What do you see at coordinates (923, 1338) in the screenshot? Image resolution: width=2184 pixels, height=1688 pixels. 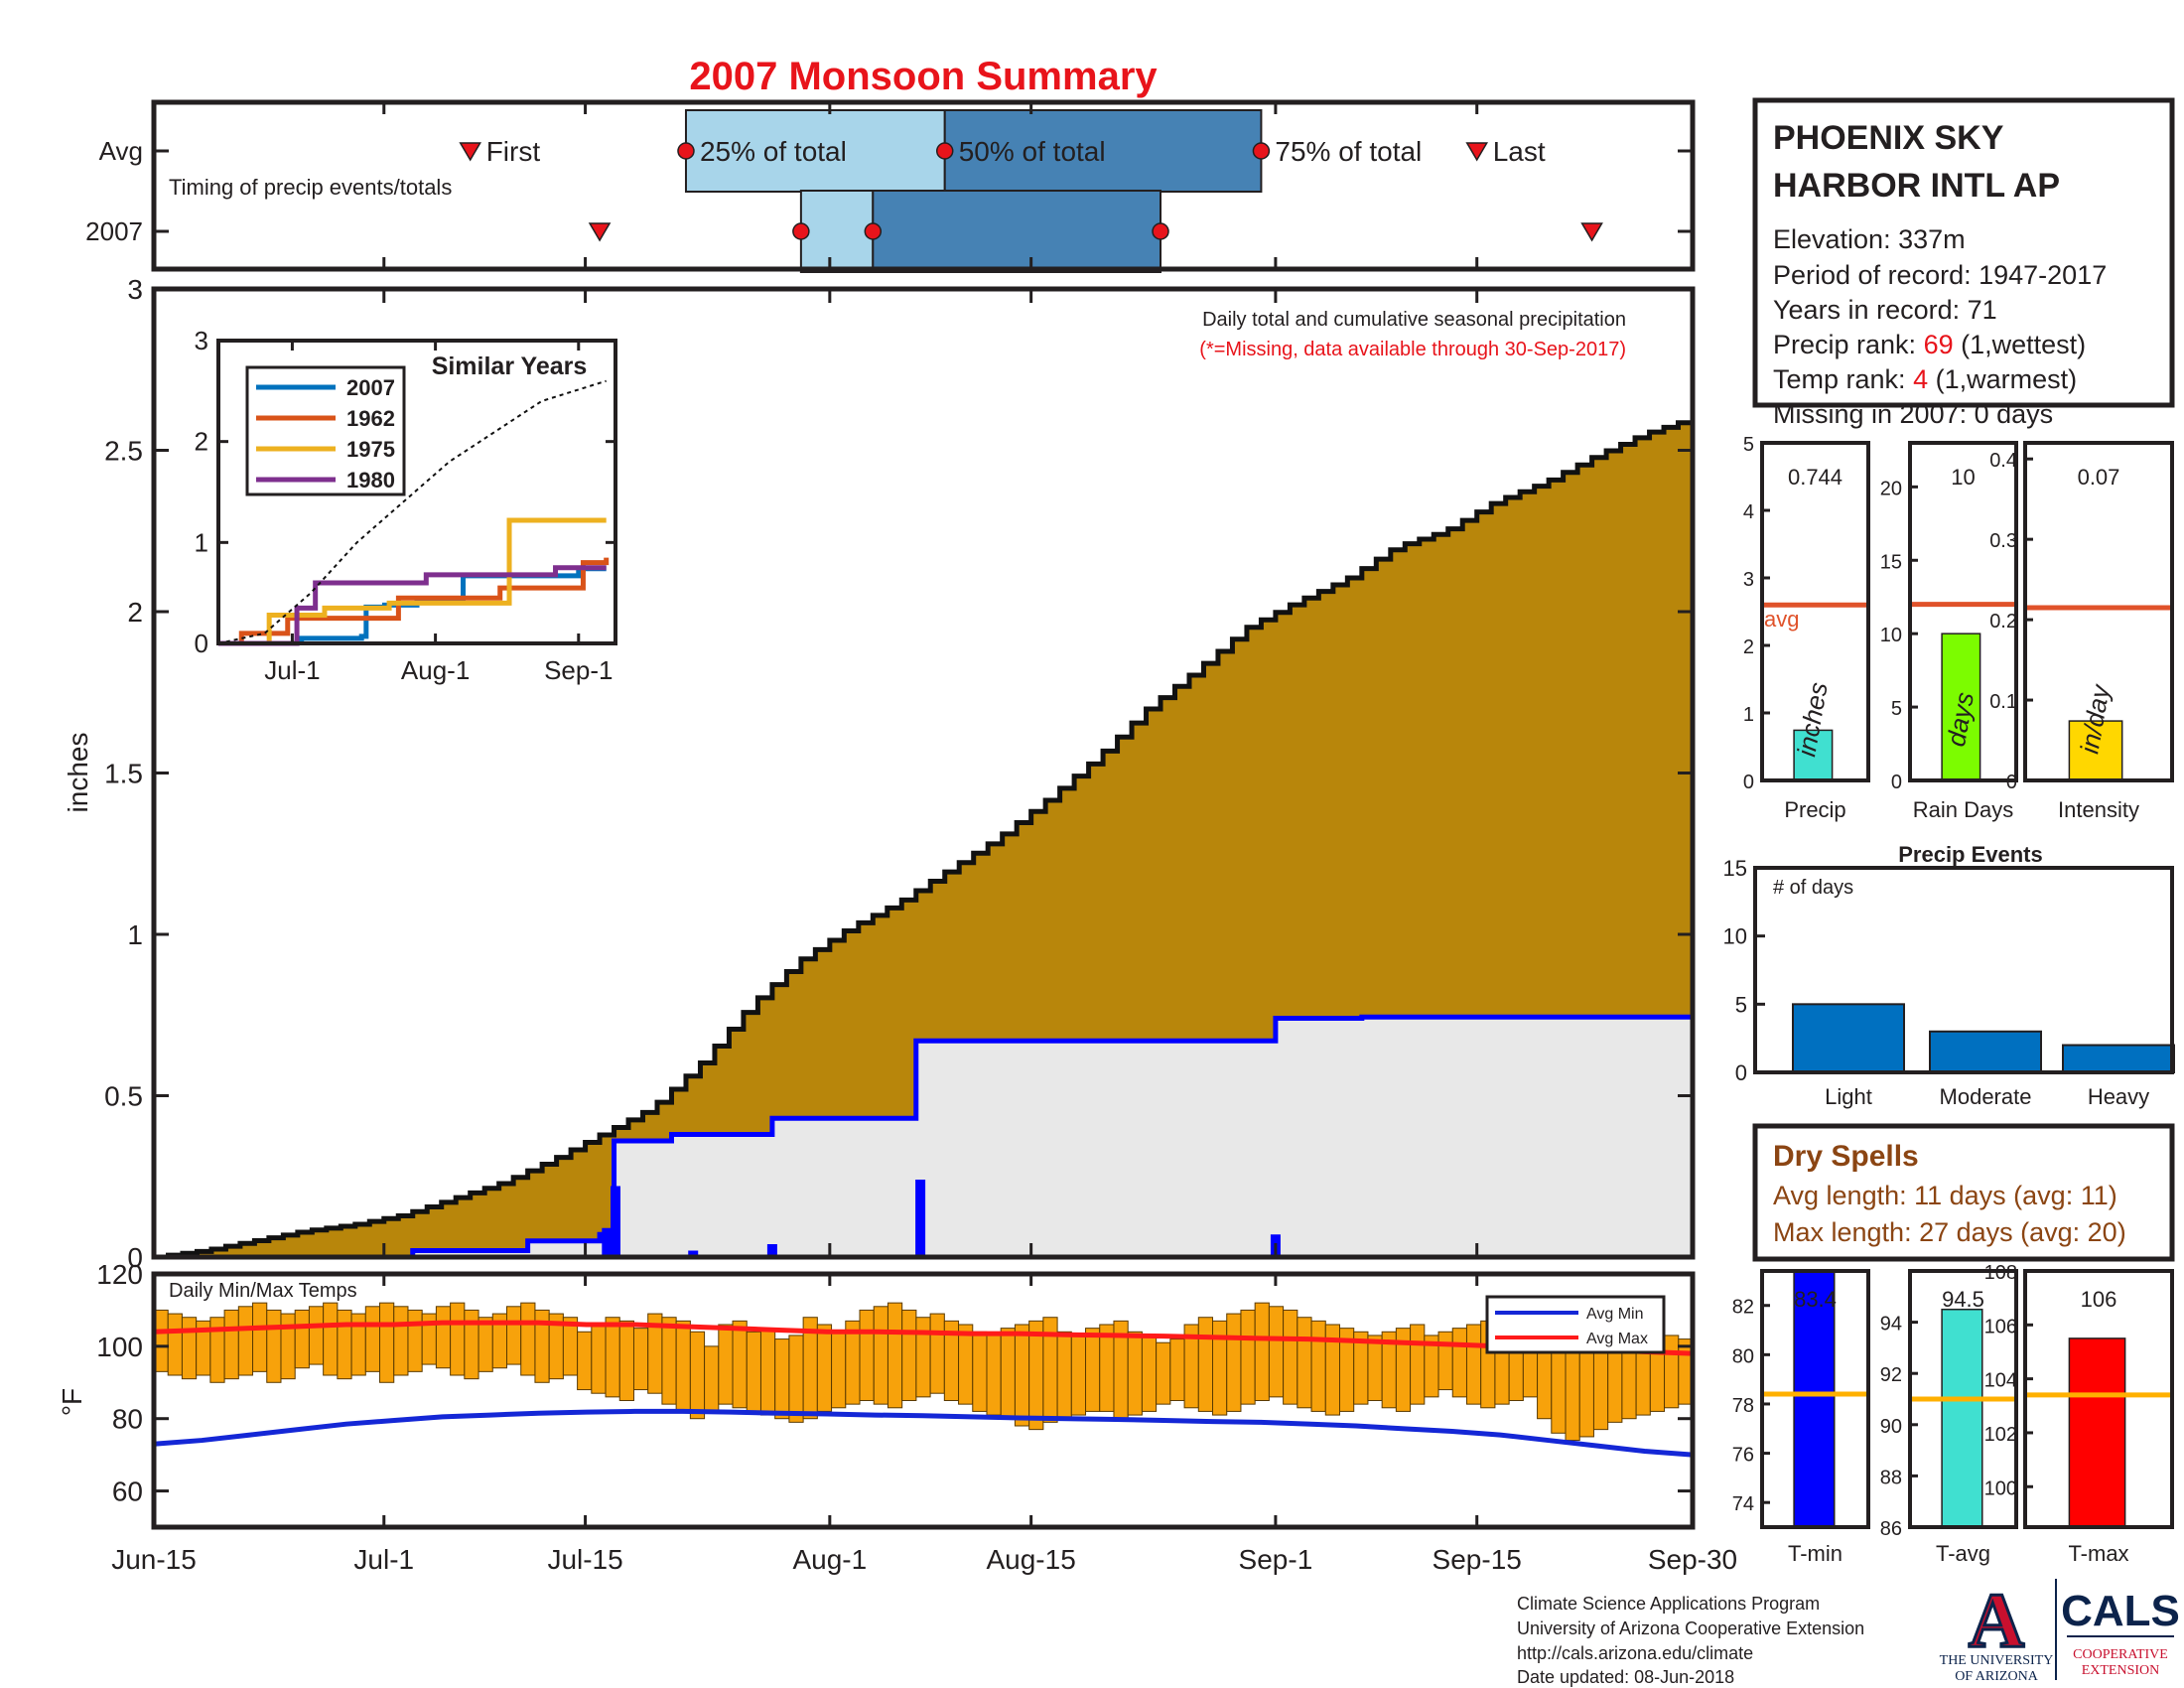 I see `avg-max-line` at bounding box center [923, 1338].